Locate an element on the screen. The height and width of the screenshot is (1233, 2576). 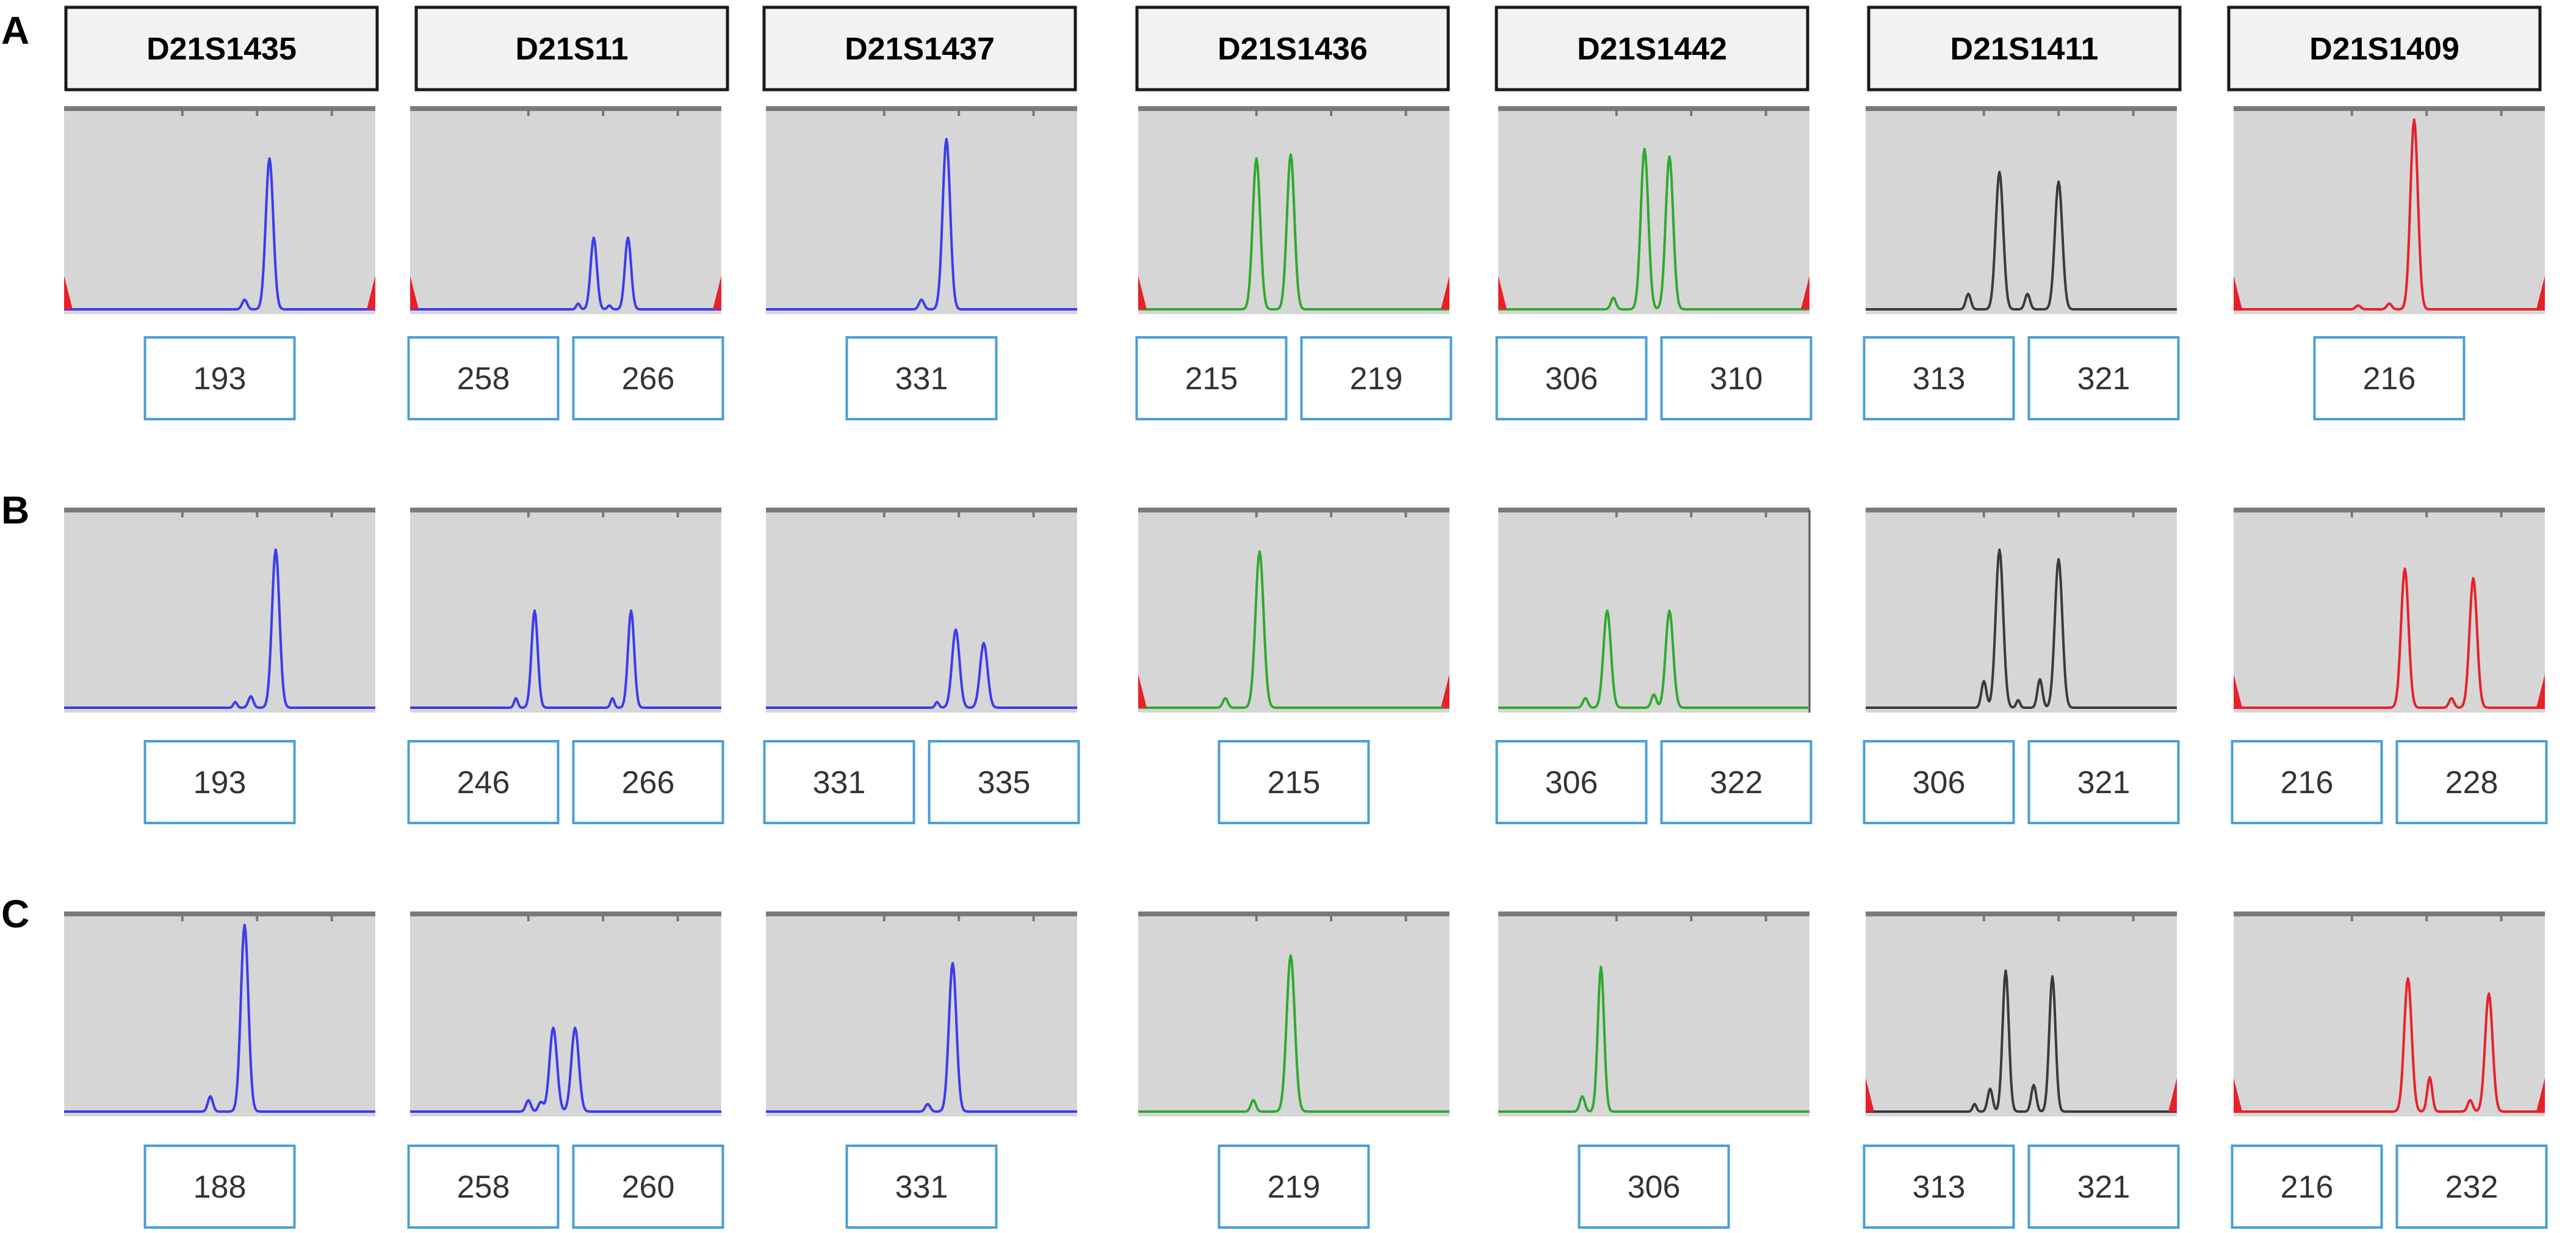
allele-size: 266 is located at coordinates (648, 379).